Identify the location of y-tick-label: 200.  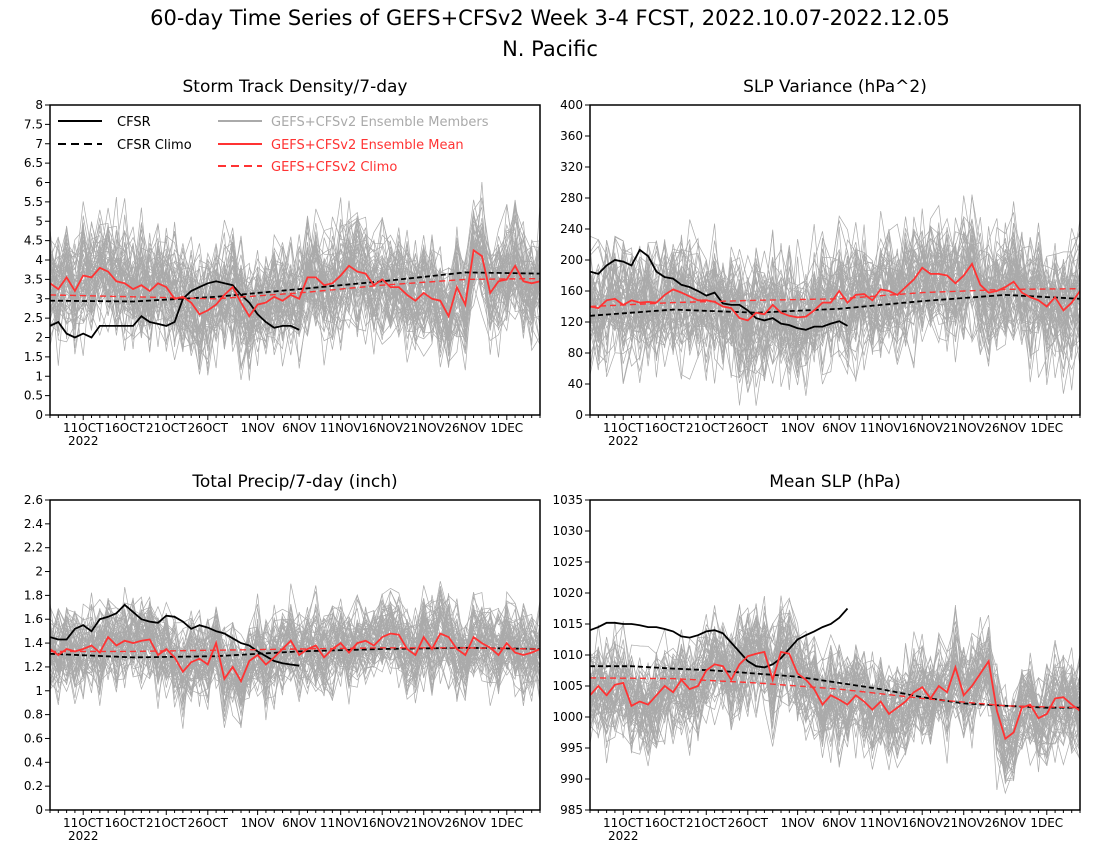
(571, 260).